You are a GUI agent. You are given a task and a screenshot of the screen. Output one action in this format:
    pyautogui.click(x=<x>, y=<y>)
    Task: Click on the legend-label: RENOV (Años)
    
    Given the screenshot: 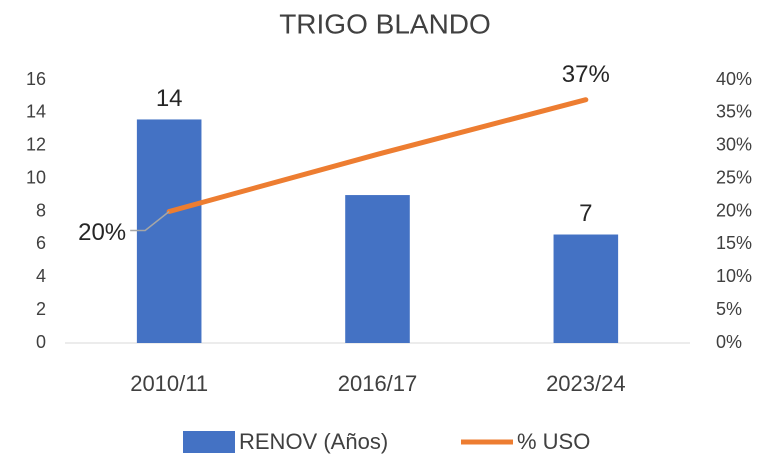 What is the action you would take?
    pyautogui.click(x=313, y=441)
    